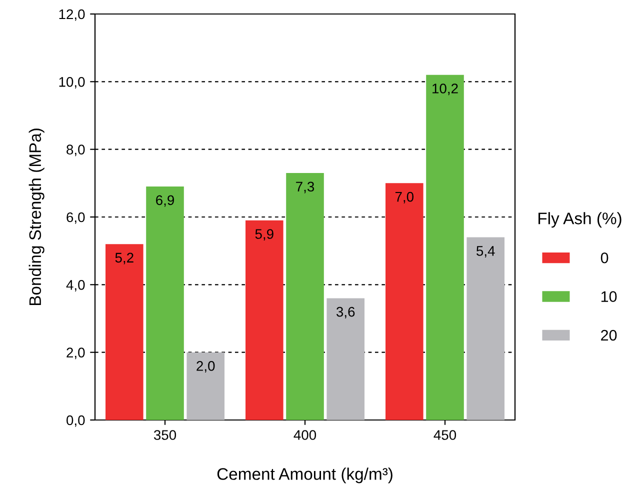 This screenshot has width=639, height=498. Describe the element at coordinates (485, 252) in the screenshot. I see `data-label: 5,4` at that location.